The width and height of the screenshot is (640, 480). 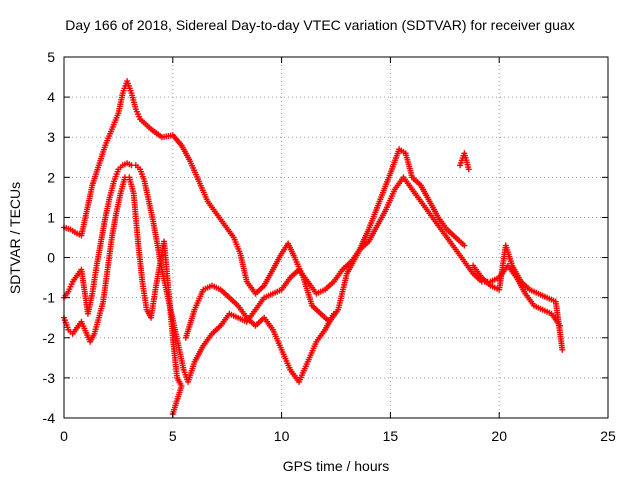 I want to click on x-tick-label: 0, so click(x=64, y=436).